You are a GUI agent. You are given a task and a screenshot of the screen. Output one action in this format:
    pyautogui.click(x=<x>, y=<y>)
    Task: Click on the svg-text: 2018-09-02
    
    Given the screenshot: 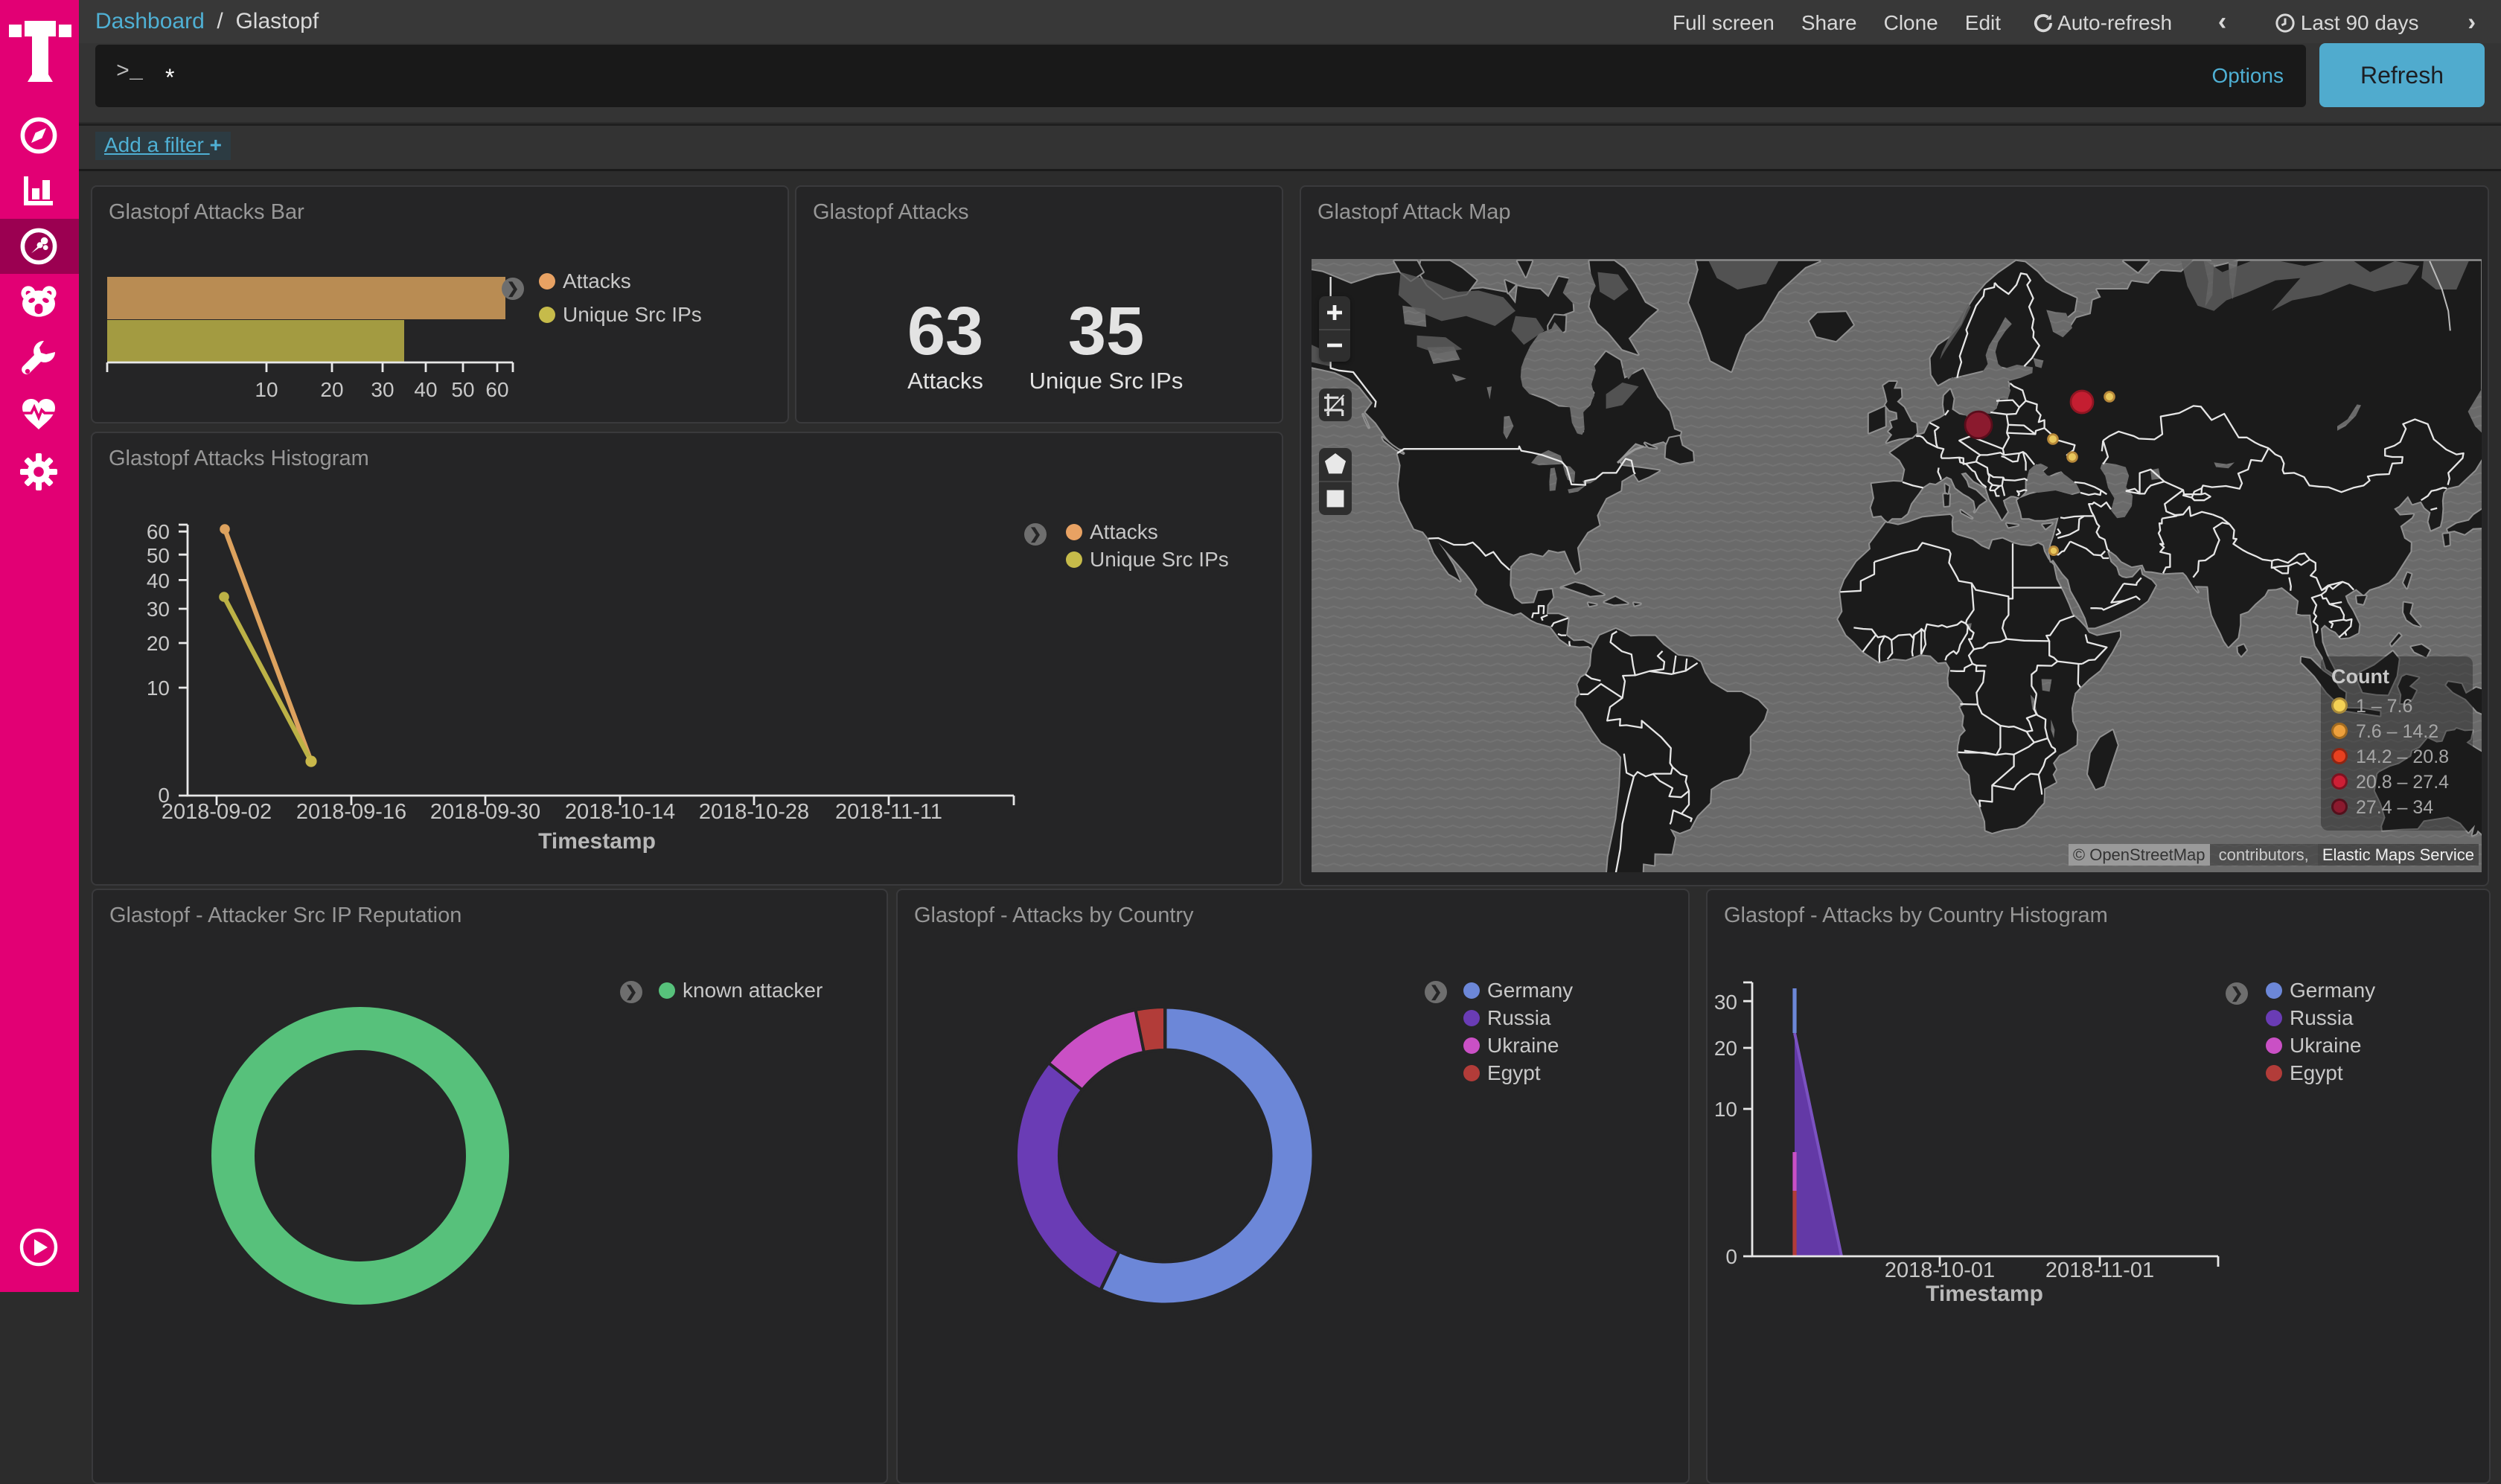 What is the action you would take?
    pyautogui.click(x=217, y=812)
    